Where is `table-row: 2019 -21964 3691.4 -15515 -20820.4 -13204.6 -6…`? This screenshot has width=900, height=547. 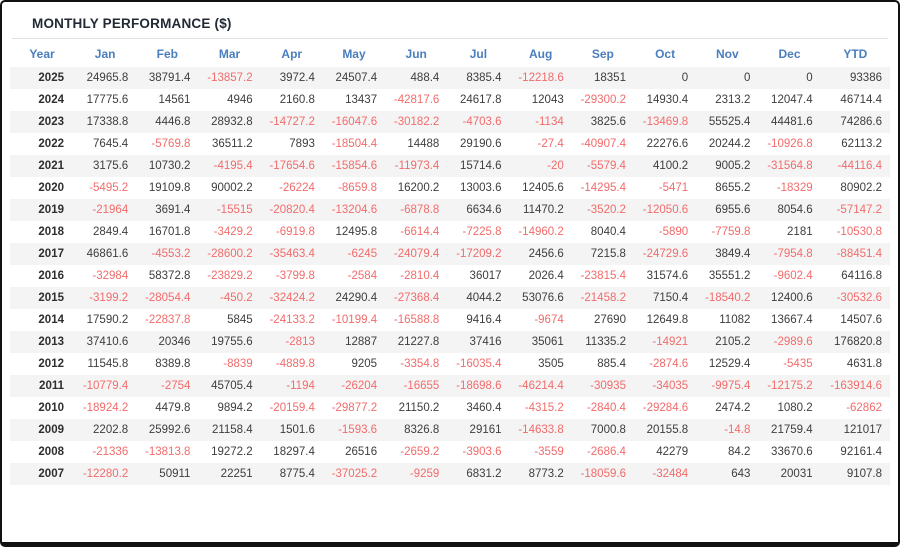 table-row: 2019 -21964 3691.4 -15515 -20820.4 -13204.6 -6… is located at coordinates (450, 210).